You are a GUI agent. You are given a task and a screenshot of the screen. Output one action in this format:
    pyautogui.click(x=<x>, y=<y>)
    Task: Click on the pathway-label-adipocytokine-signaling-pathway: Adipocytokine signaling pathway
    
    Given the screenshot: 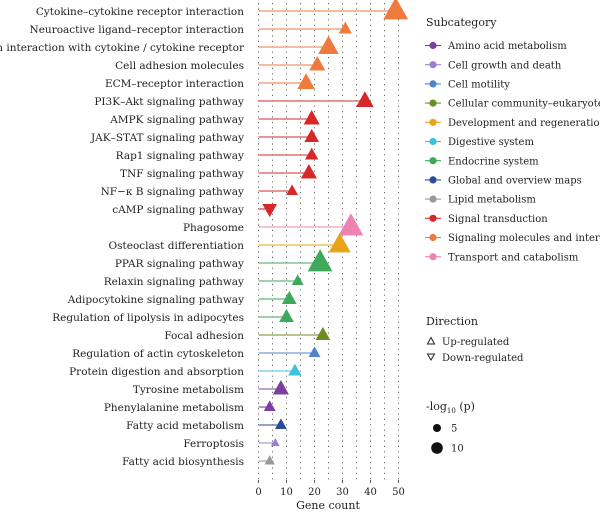 What is the action you would take?
    pyautogui.click(x=155, y=300)
    